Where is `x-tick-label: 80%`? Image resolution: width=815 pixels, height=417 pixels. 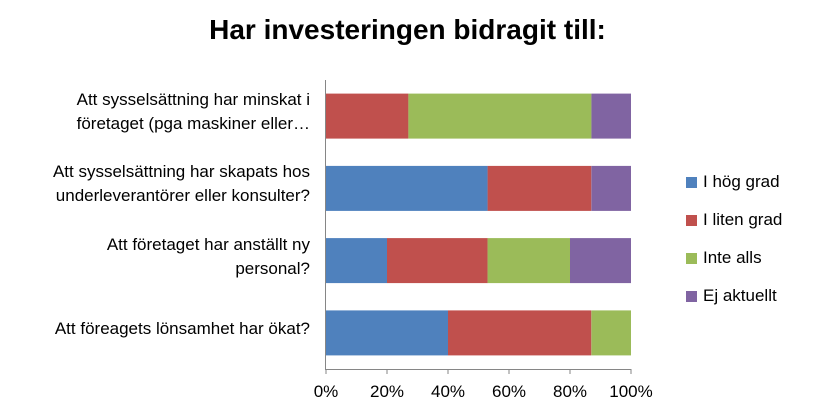
x-tick-label: 80% is located at coordinates (570, 391).